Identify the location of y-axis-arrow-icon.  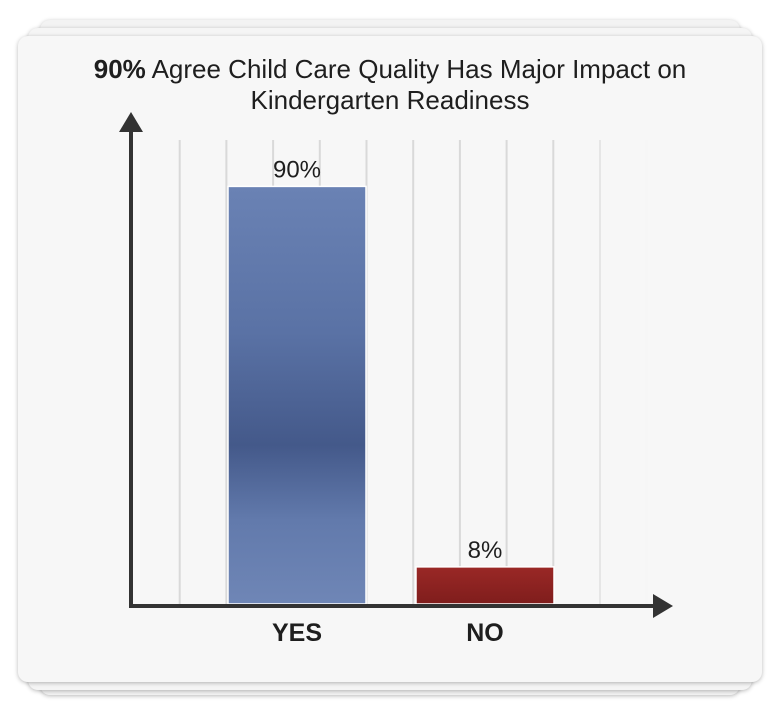
(131, 122).